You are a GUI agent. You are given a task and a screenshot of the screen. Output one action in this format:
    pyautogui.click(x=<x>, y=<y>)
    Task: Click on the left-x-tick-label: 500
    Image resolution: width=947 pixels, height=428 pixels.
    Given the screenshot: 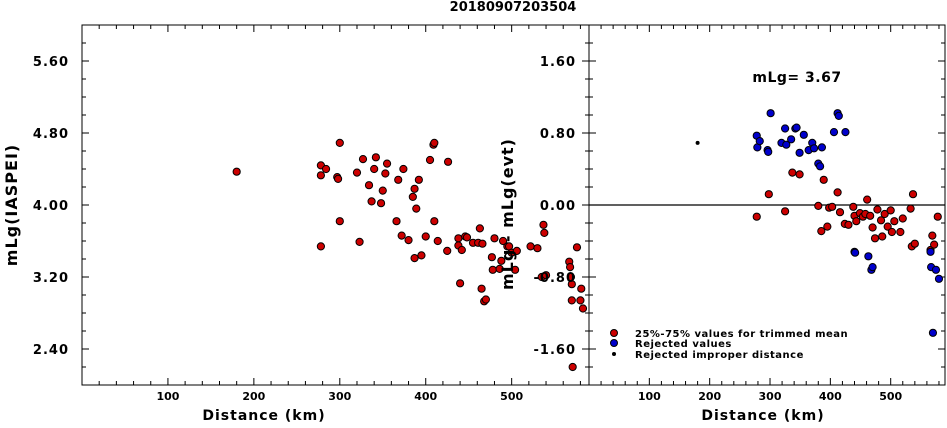 What is the action you would take?
    pyautogui.click(x=511, y=396)
    